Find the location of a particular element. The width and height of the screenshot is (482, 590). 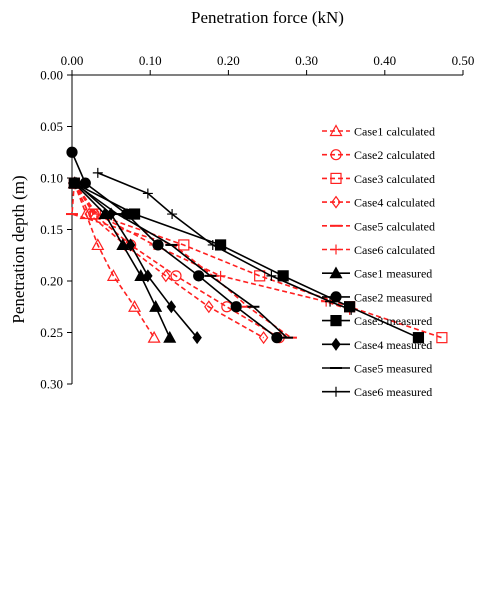

legend-entry: Case1 measured is located at coordinates (377, 273).